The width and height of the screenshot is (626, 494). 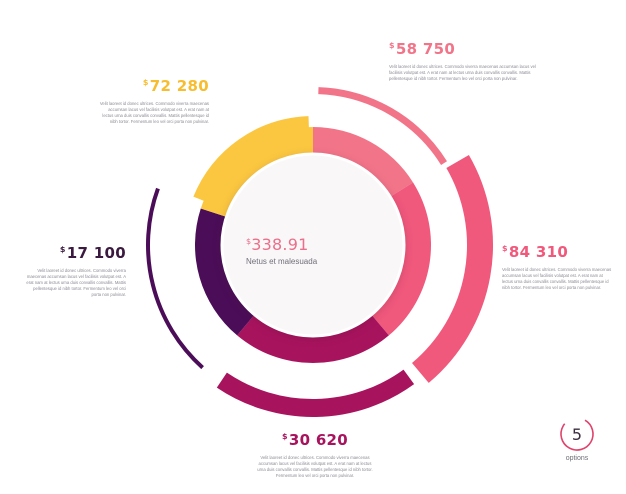 I want to click on callout-value: $72 280, so click(x=154, y=84).